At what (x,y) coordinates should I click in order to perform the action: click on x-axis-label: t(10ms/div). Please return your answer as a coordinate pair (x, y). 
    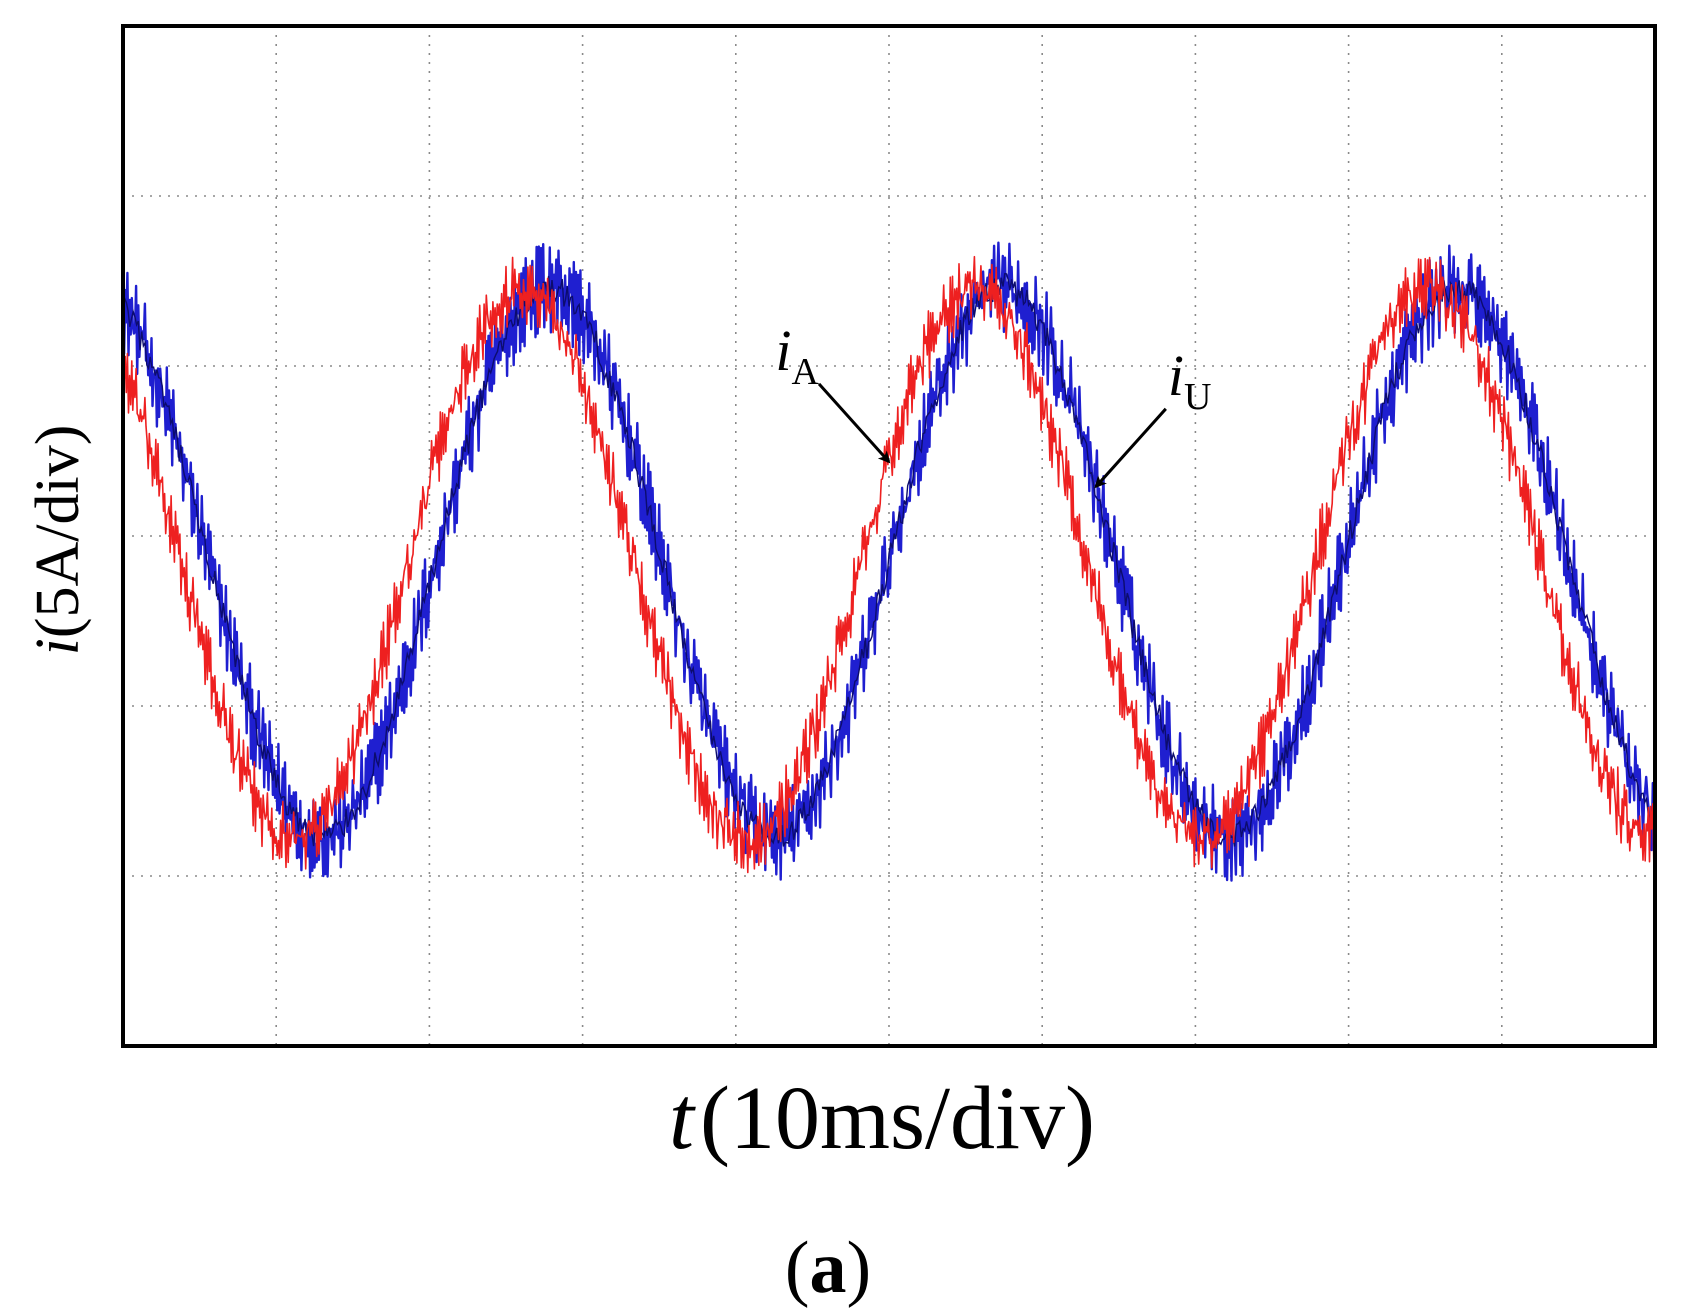
    Looking at the image, I should click on (882, 1118).